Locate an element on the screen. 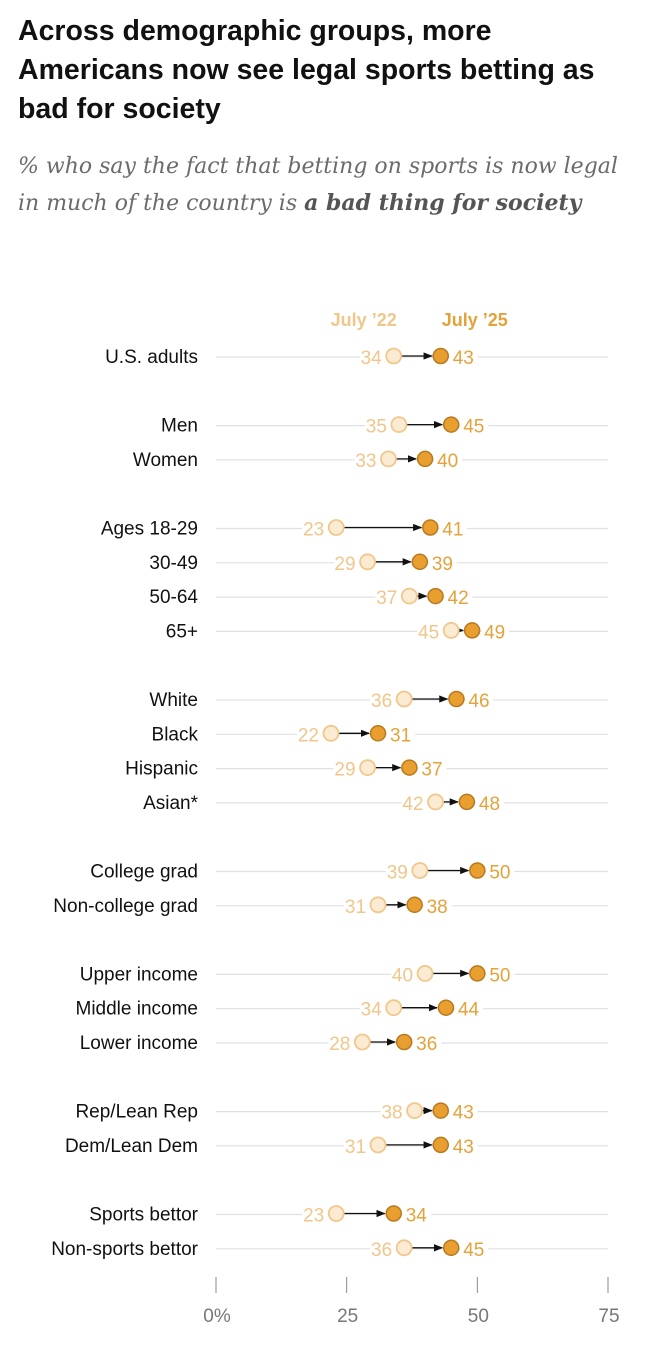 The width and height of the screenshot is (646, 1352). value-label-2022: 38 is located at coordinates (391, 1113).